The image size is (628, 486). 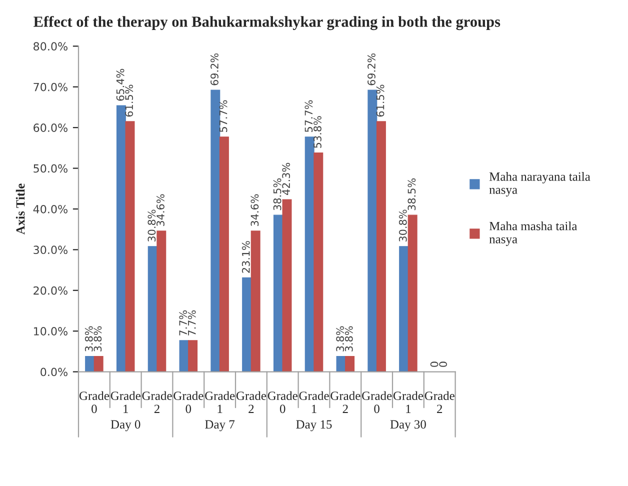 I want to click on y-tick-label: 50.0%, so click(x=51, y=168).